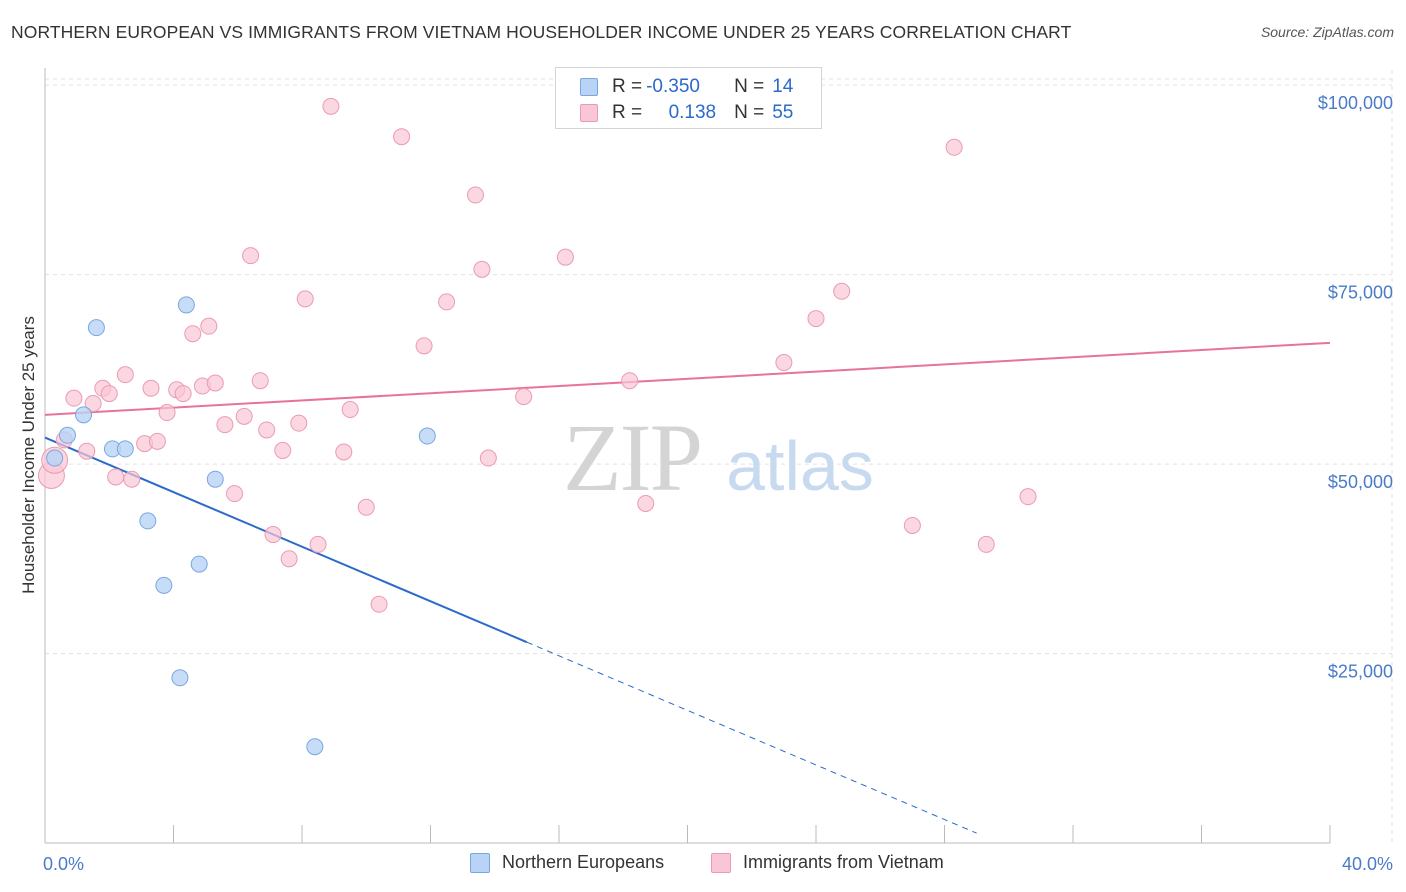 This screenshot has height=892, width=1406. I want to click on trend-line-northern-europeans-extension, so click(751, 737).